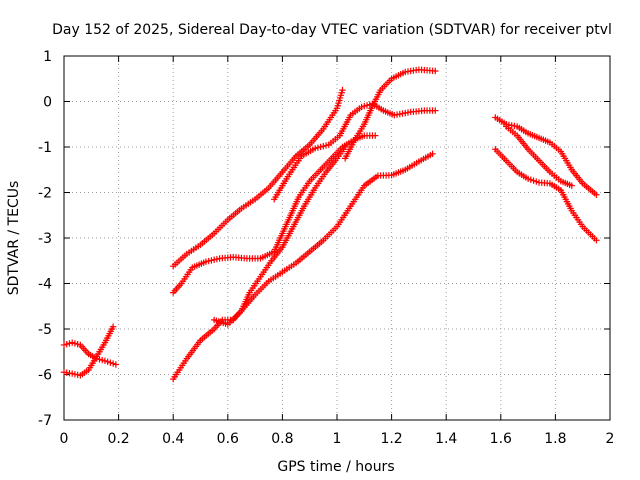 This screenshot has width=640, height=480. Describe the element at coordinates (446, 439) in the screenshot. I see `x-tick-label: 1.4` at that location.